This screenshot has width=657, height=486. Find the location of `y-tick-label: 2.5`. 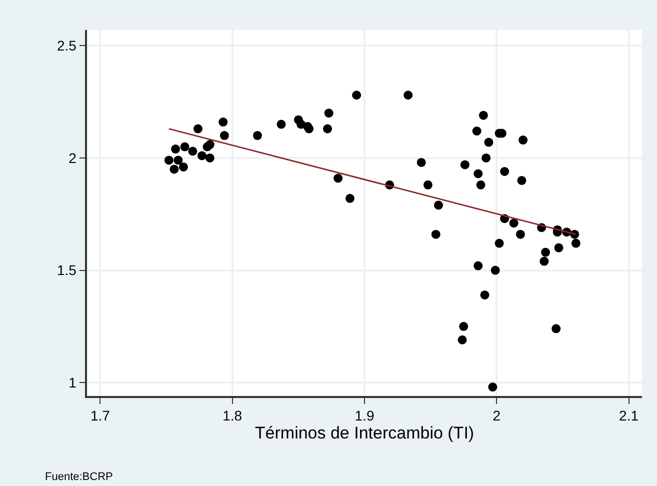

y-tick-label: 2.5 is located at coordinates (66, 46).